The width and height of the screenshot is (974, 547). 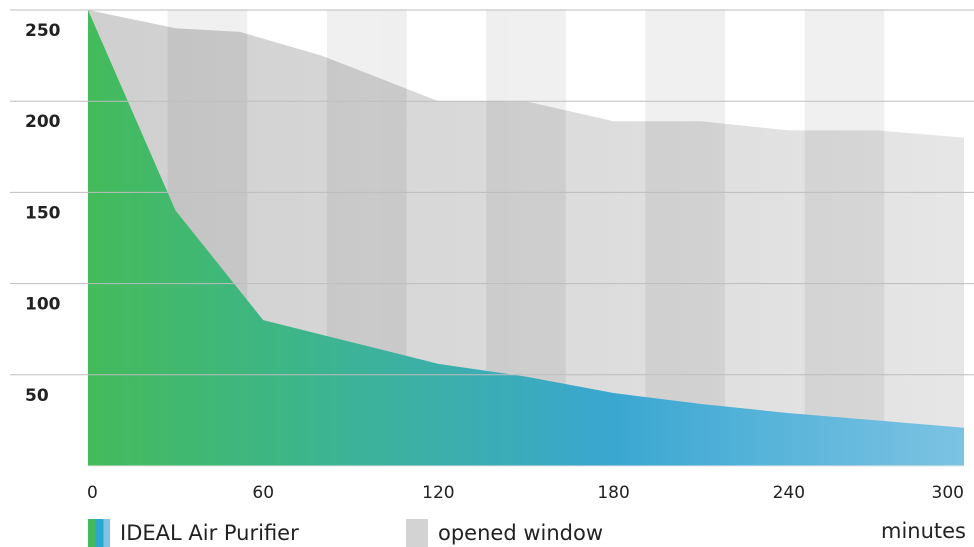 What do you see at coordinates (43, 122) in the screenshot?
I see `y-tick-label: 200` at bounding box center [43, 122].